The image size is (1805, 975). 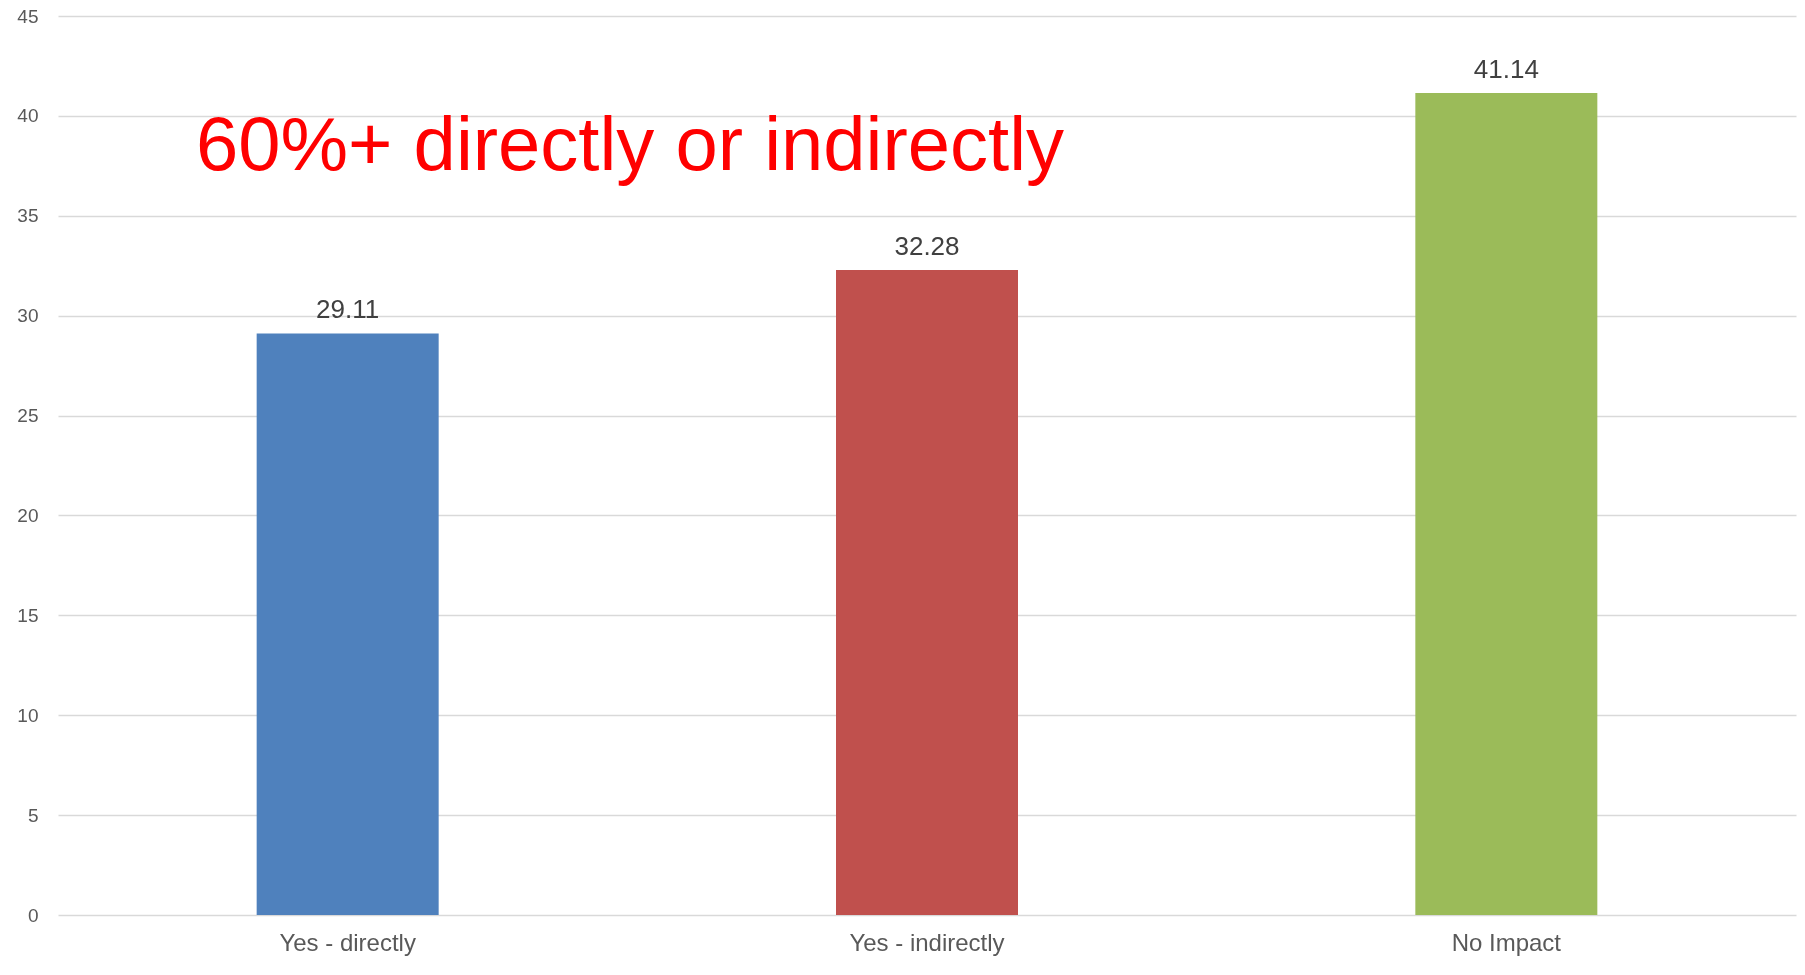 I want to click on annotation: 60%+ directly or indirectly, so click(x=630, y=143).